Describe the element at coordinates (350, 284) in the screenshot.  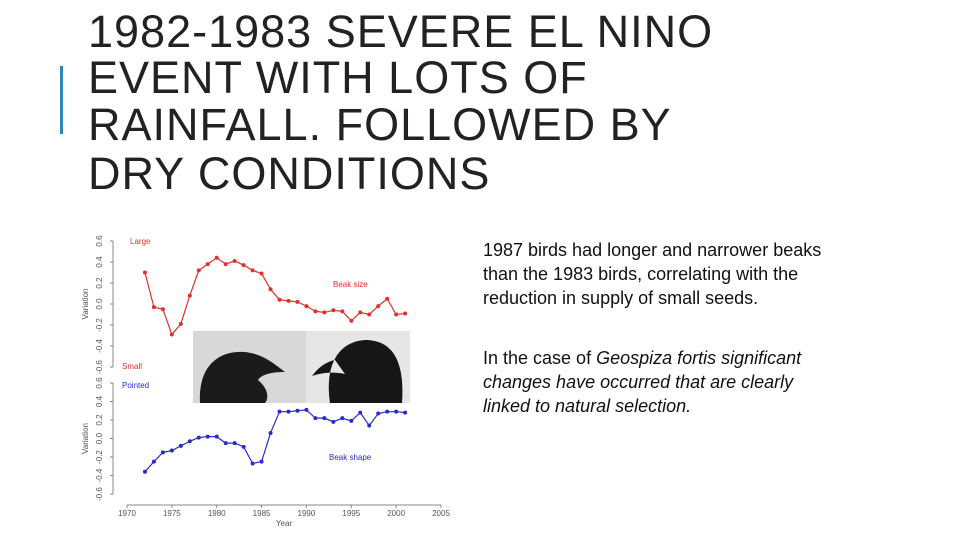
I see `annotation: Beak size` at that location.